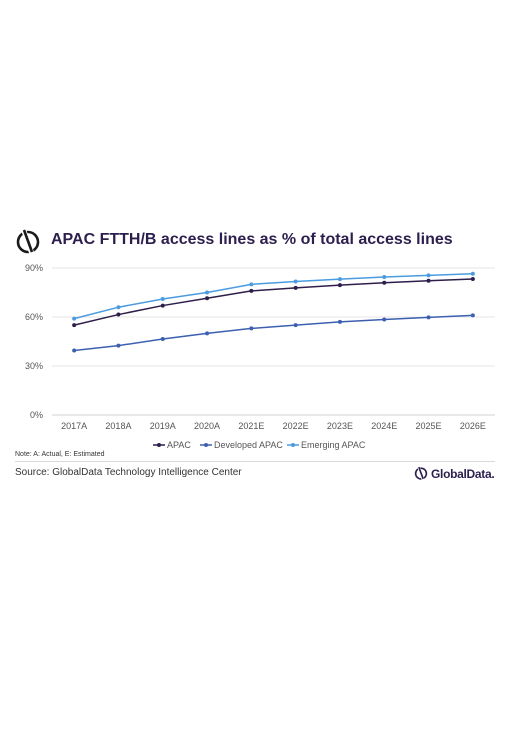 This screenshot has width=510, height=740. What do you see at coordinates (179, 445) in the screenshot?
I see `legend-label: APAC` at bounding box center [179, 445].